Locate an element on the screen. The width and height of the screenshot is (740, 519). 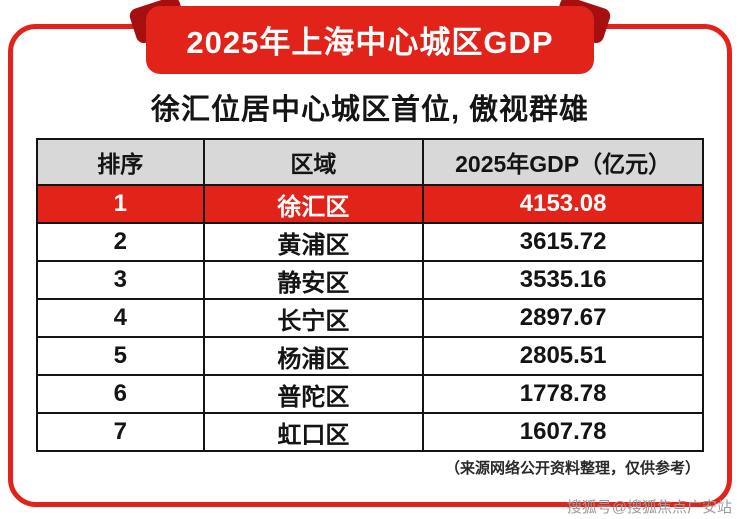
table-row: 7 虹口区 1607.78 is located at coordinates (370, 432).